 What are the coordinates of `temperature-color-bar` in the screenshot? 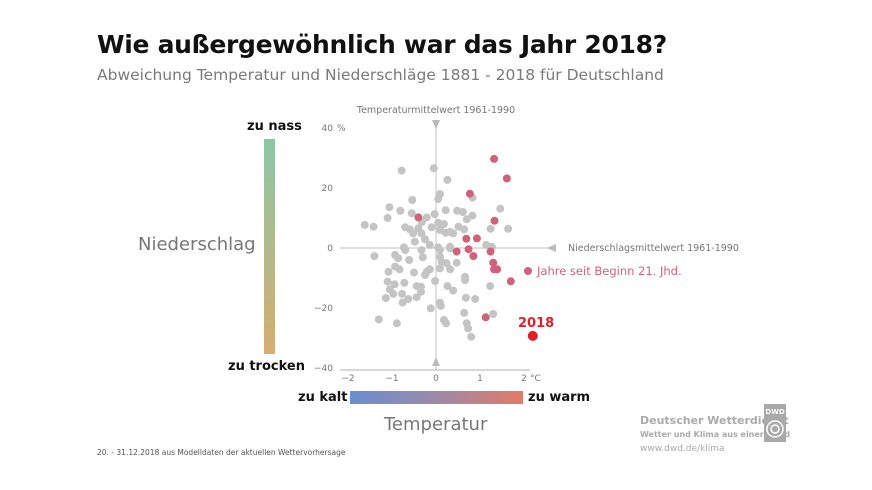 It's located at (436, 397).